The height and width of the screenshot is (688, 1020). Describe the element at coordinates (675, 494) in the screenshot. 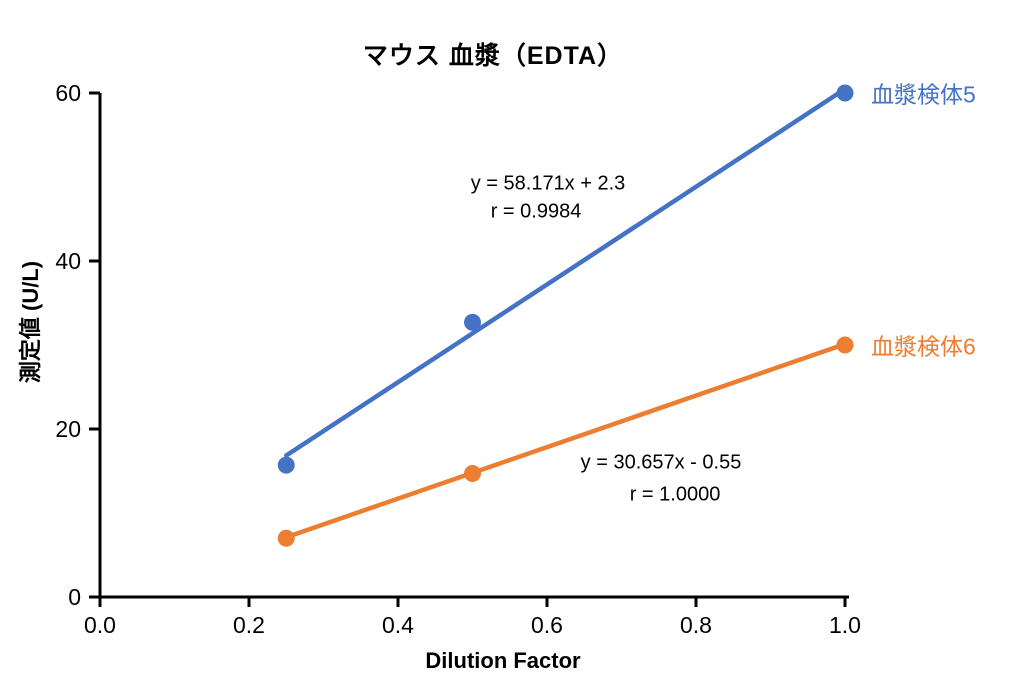

I see `r-value-label-sample6: r = 1.0000` at that location.